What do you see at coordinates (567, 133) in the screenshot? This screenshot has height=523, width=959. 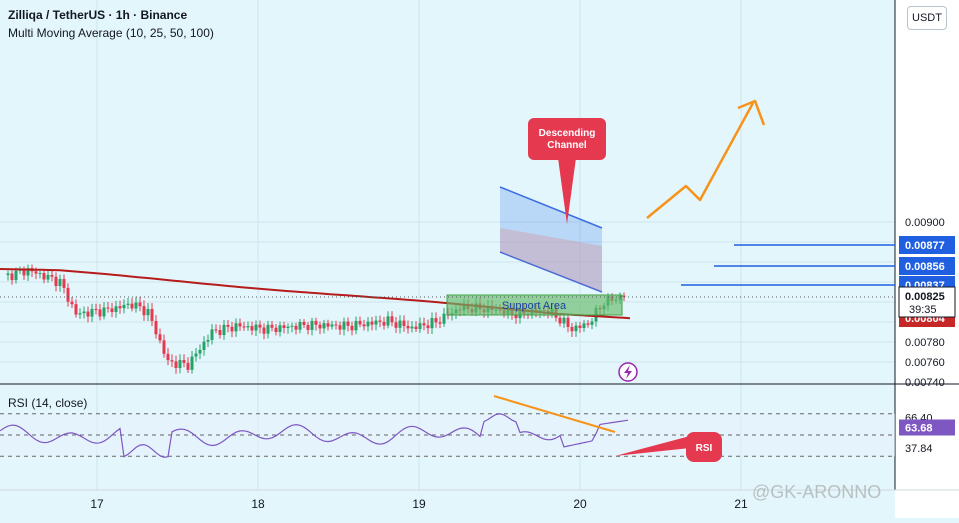 I see `descending-channel-label: Descending` at bounding box center [567, 133].